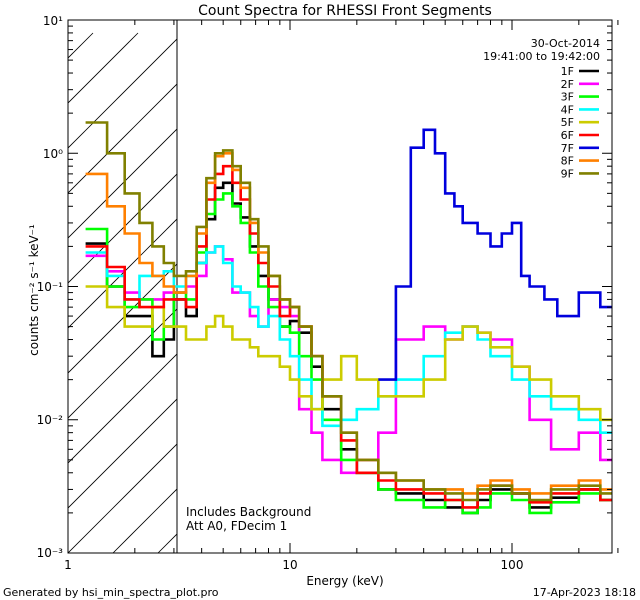 The height and width of the screenshot is (600, 640). What do you see at coordinates (567, 173) in the screenshot?
I see `legend-label-9F: 9F` at bounding box center [567, 173].